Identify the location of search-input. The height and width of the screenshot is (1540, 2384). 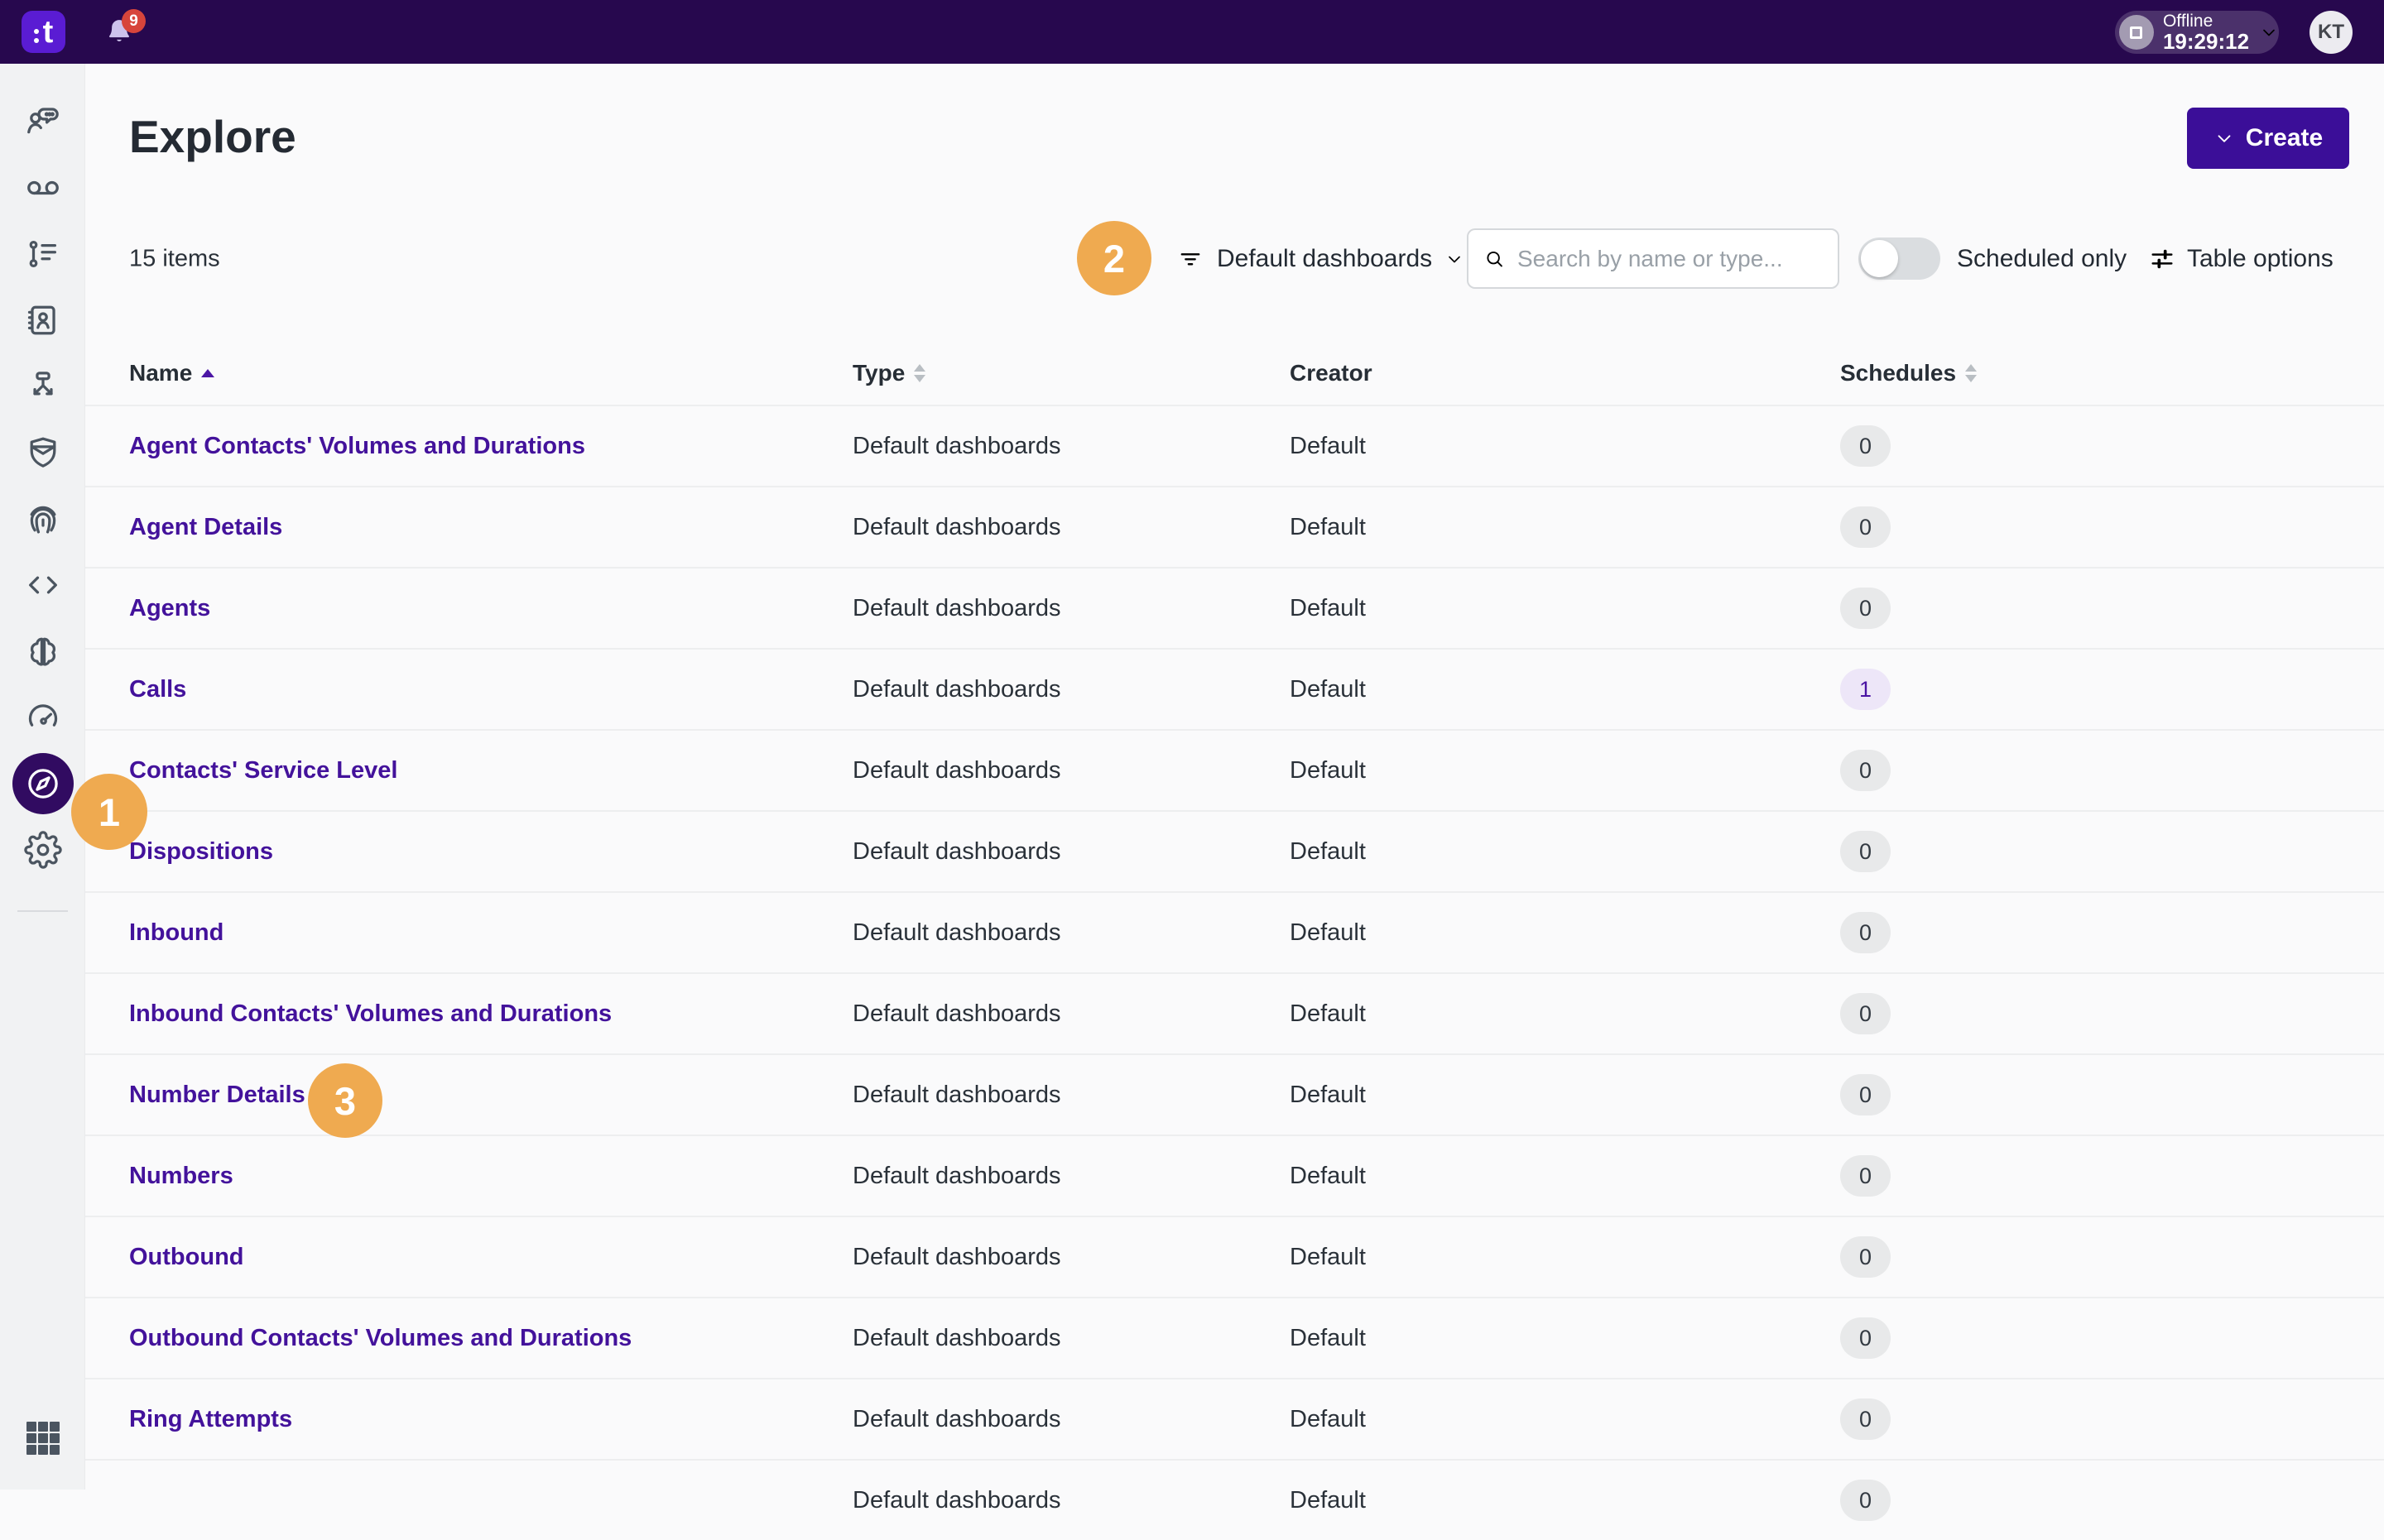
(1670, 258).